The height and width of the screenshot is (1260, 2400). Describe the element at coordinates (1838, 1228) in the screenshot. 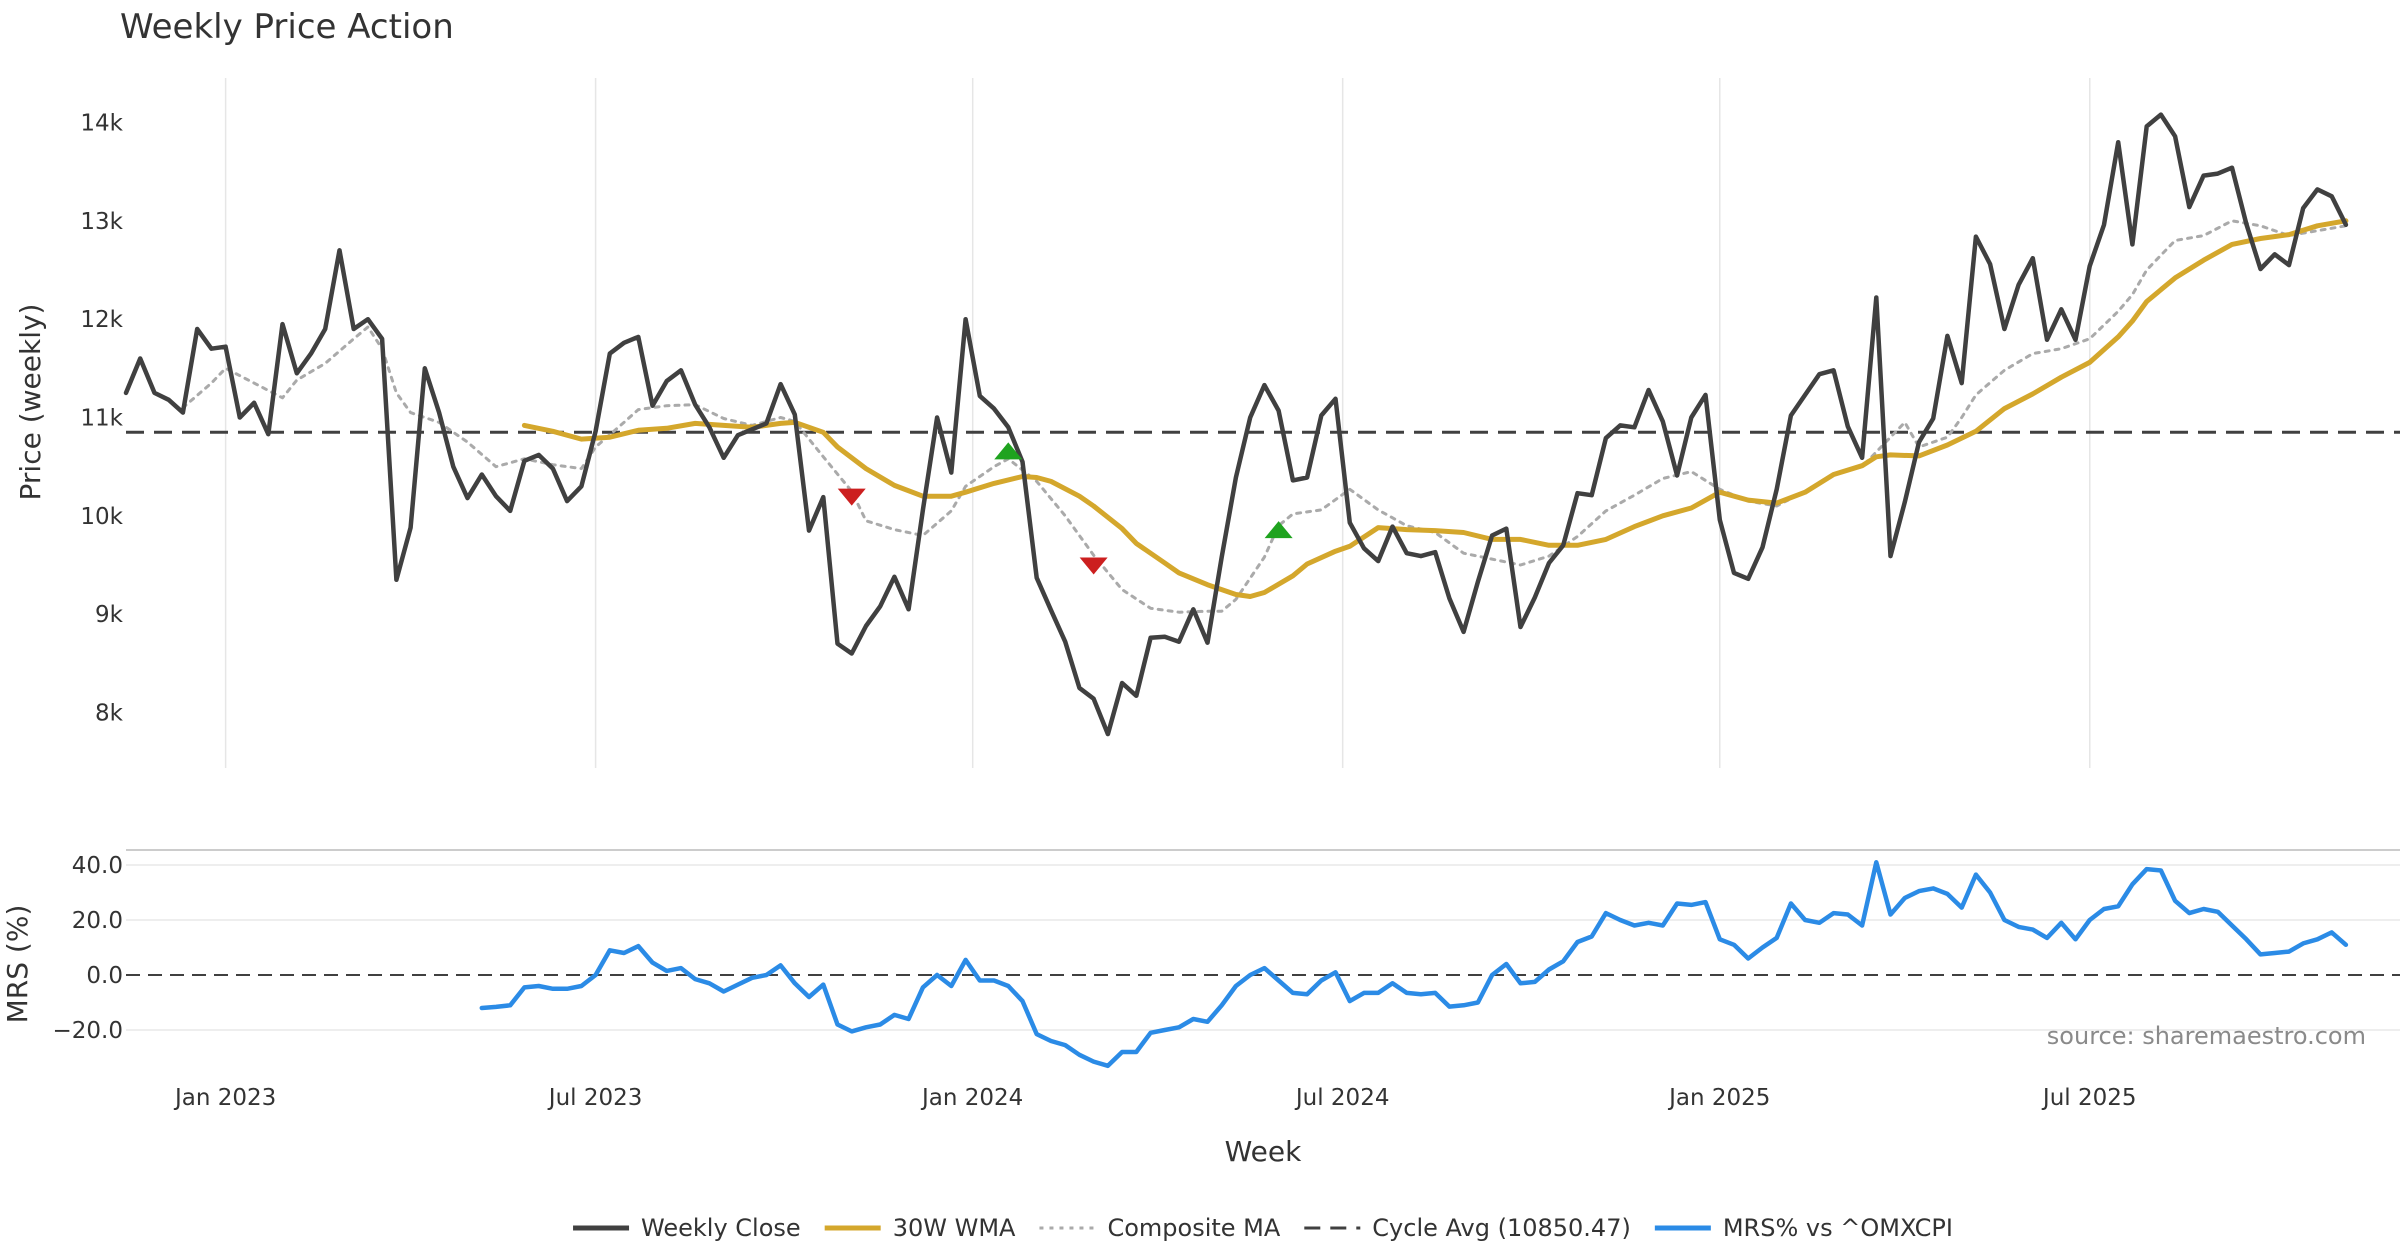

I see `legend-label-mrs-vs-omxcpi: MRS% vs ^OMXCPI` at that location.